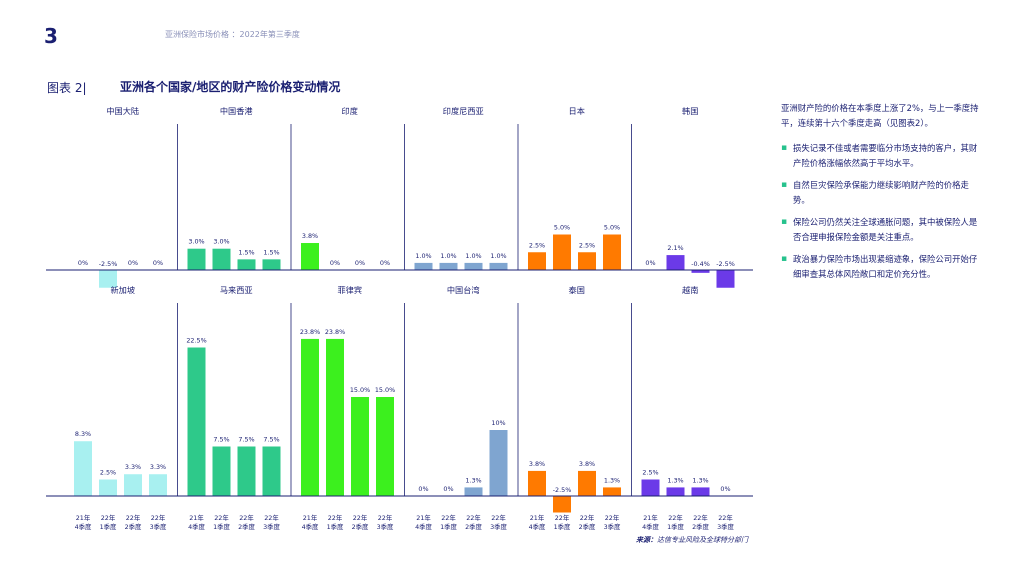  I want to click on data-label: 2.1%, so click(675, 248).